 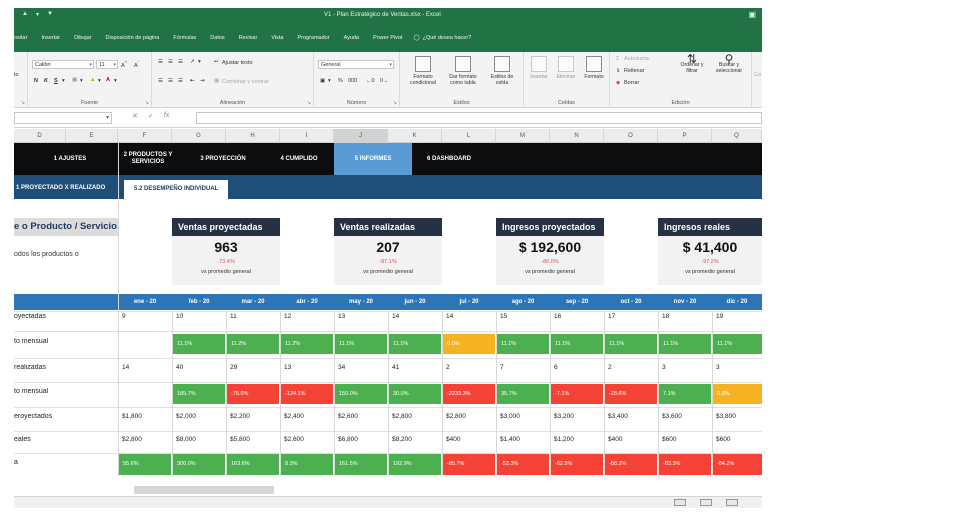 I want to click on ribbon-display-icon: ▣, so click(x=752, y=14).